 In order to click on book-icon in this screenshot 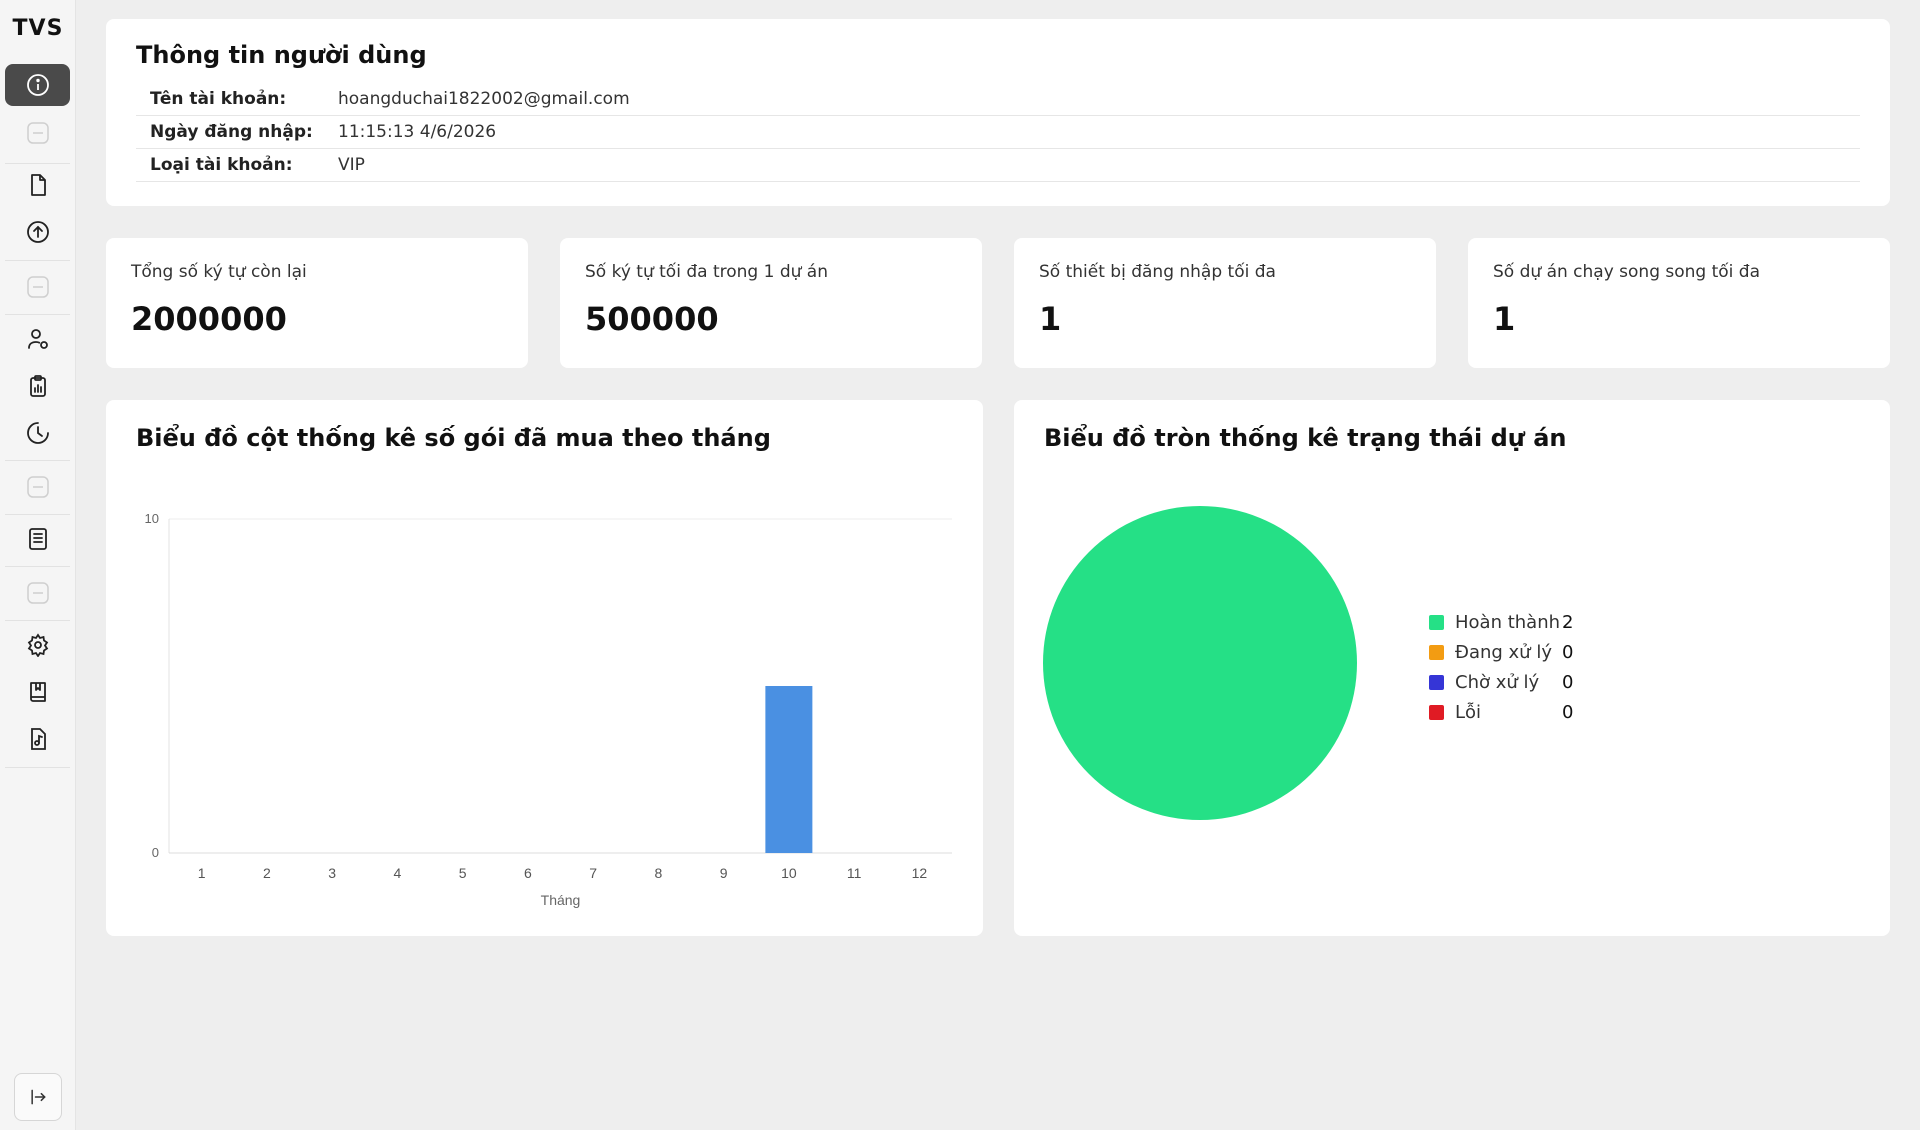, I will do `click(37, 692)`.